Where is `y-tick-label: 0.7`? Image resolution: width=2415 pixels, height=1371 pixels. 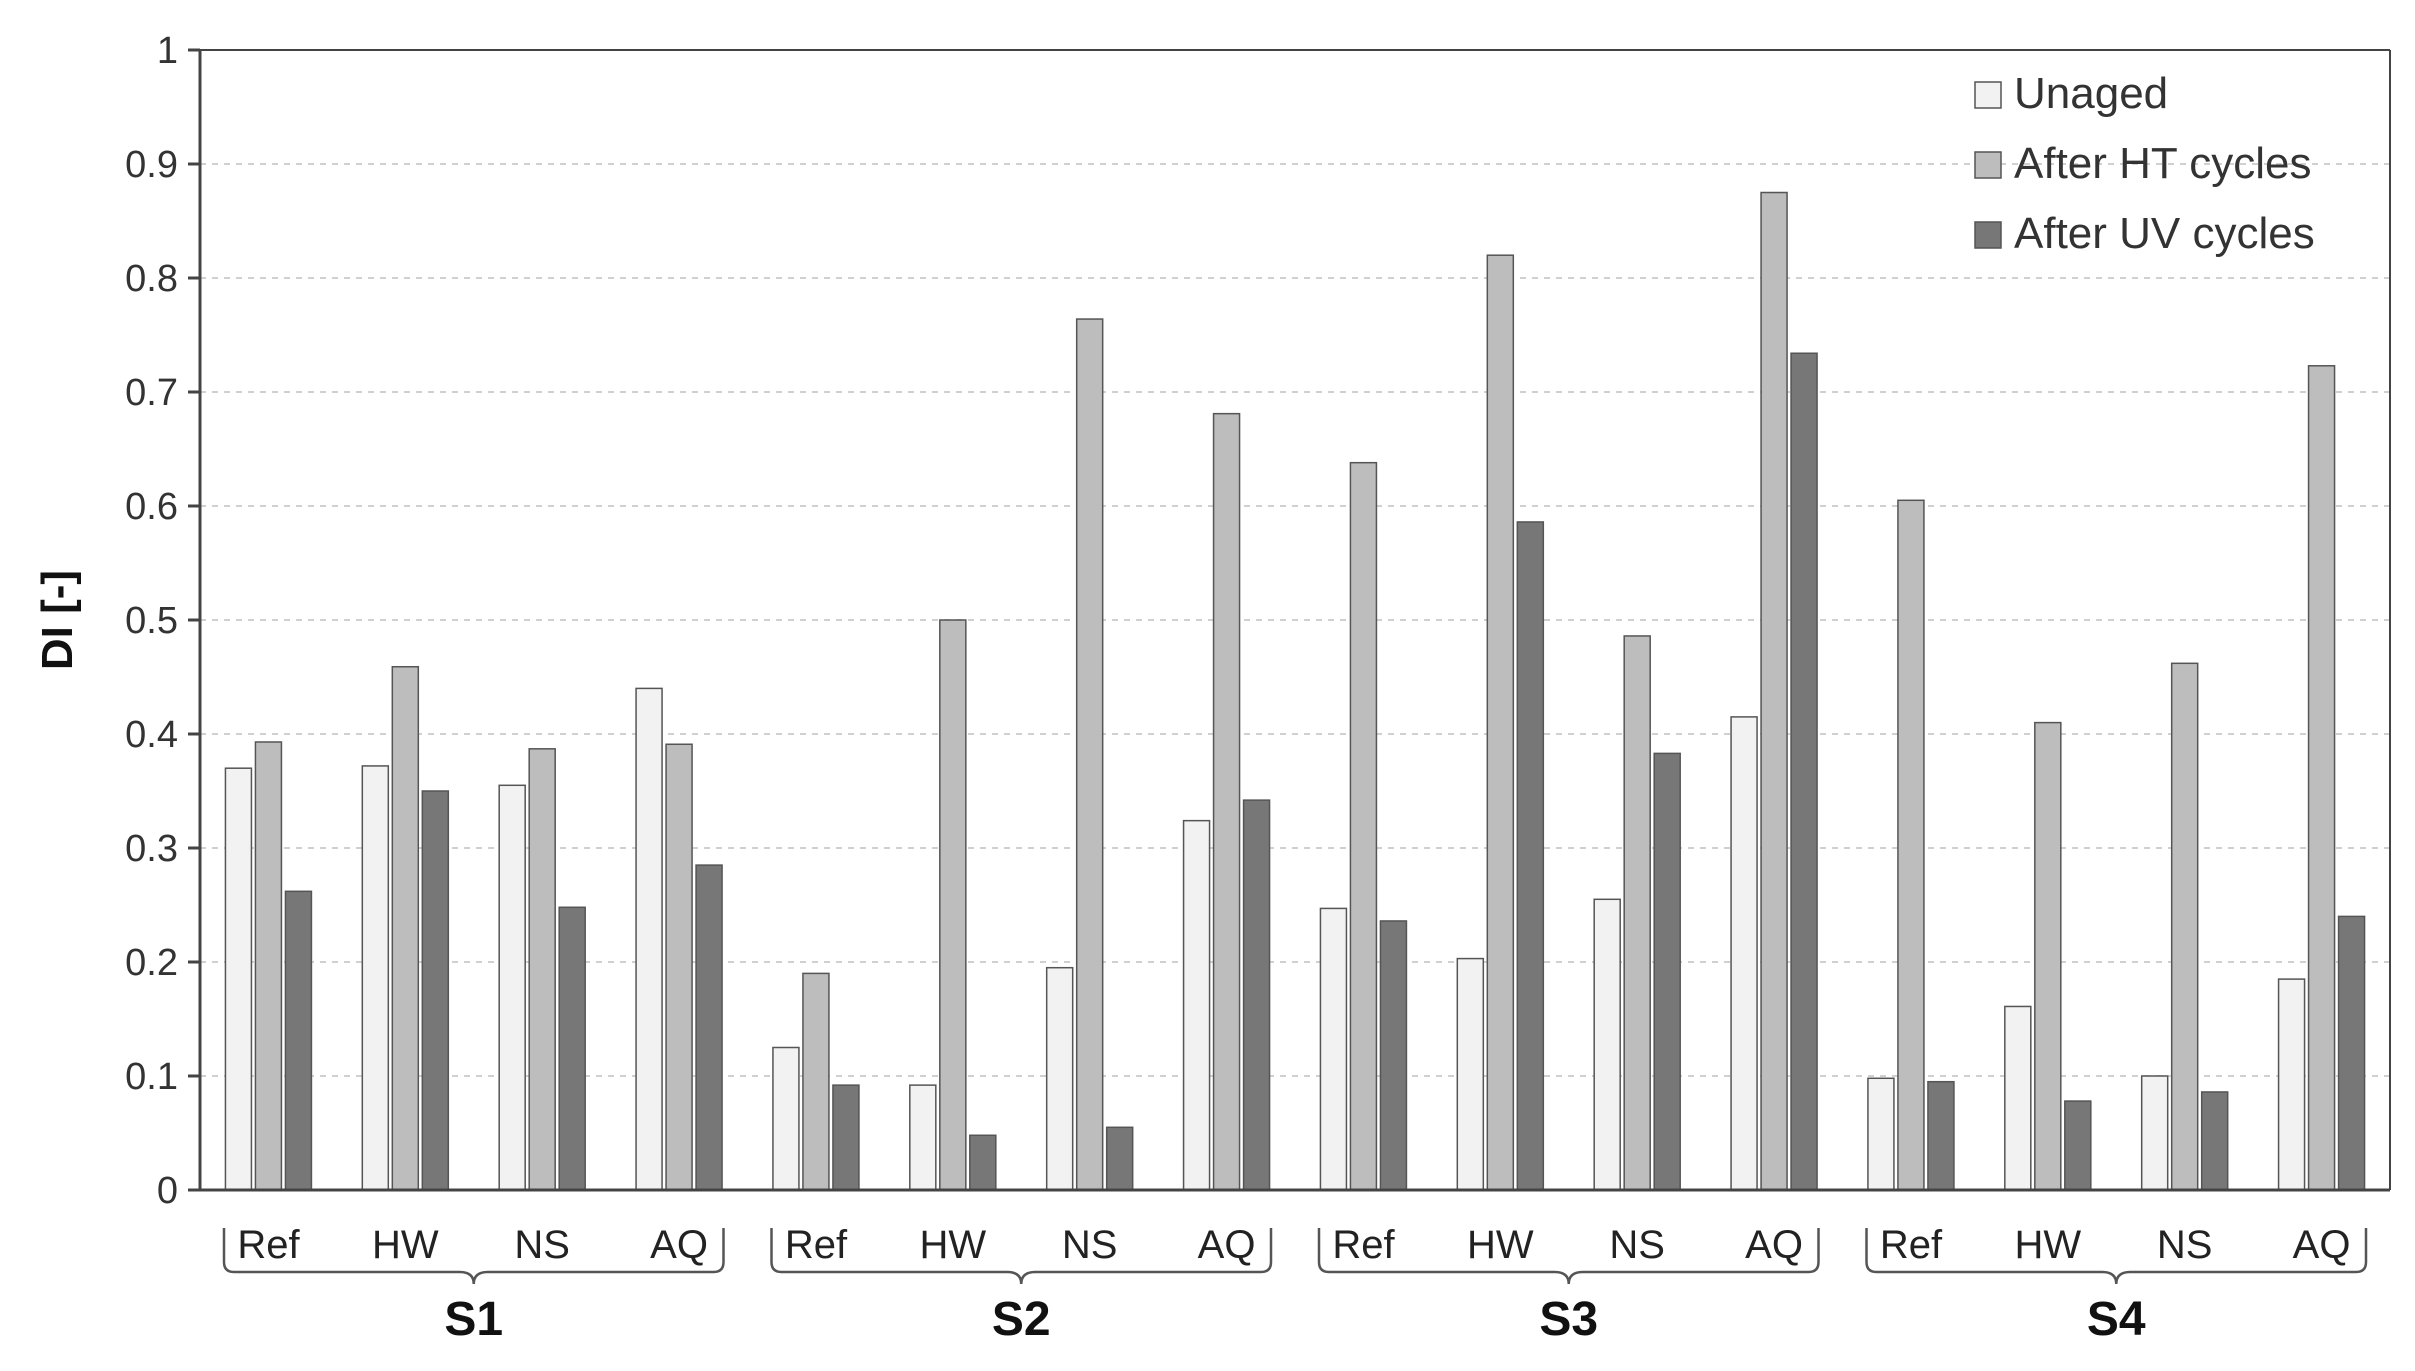 y-tick-label: 0.7 is located at coordinates (151, 393).